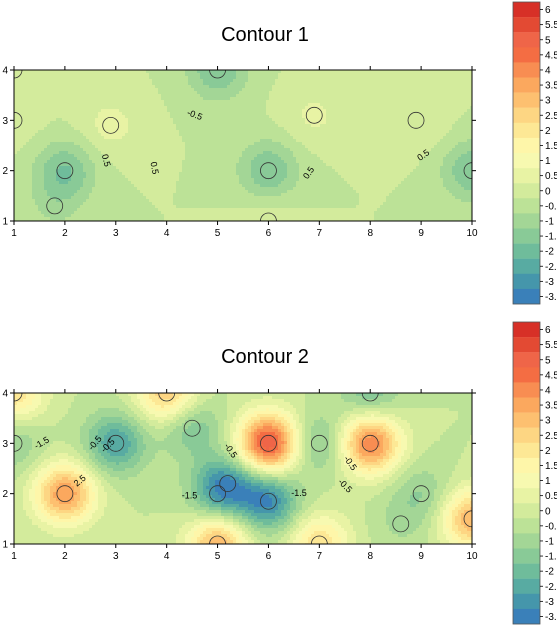  I want to click on chart-title-1: Contour 1, so click(265, 35).